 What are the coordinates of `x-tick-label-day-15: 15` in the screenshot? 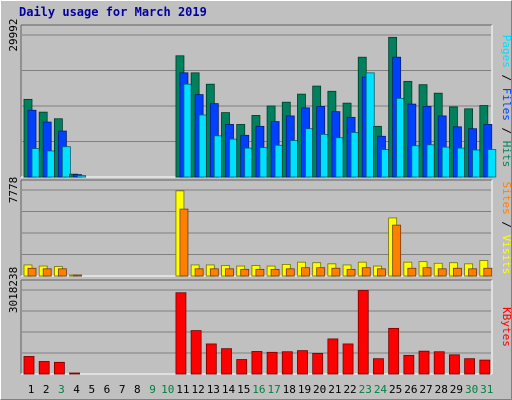 It's located at (243, 389).